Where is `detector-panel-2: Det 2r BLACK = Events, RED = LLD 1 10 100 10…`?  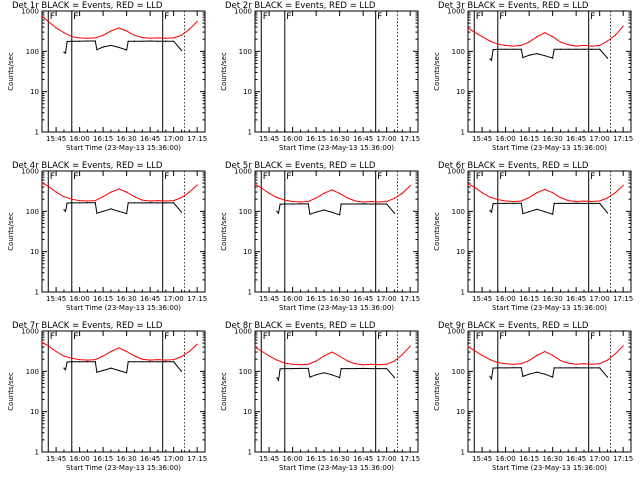 detector-panel-2: Det 2r BLACK = Events, RED = LLD 1 10 100 10… is located at coordinates (319, 80).